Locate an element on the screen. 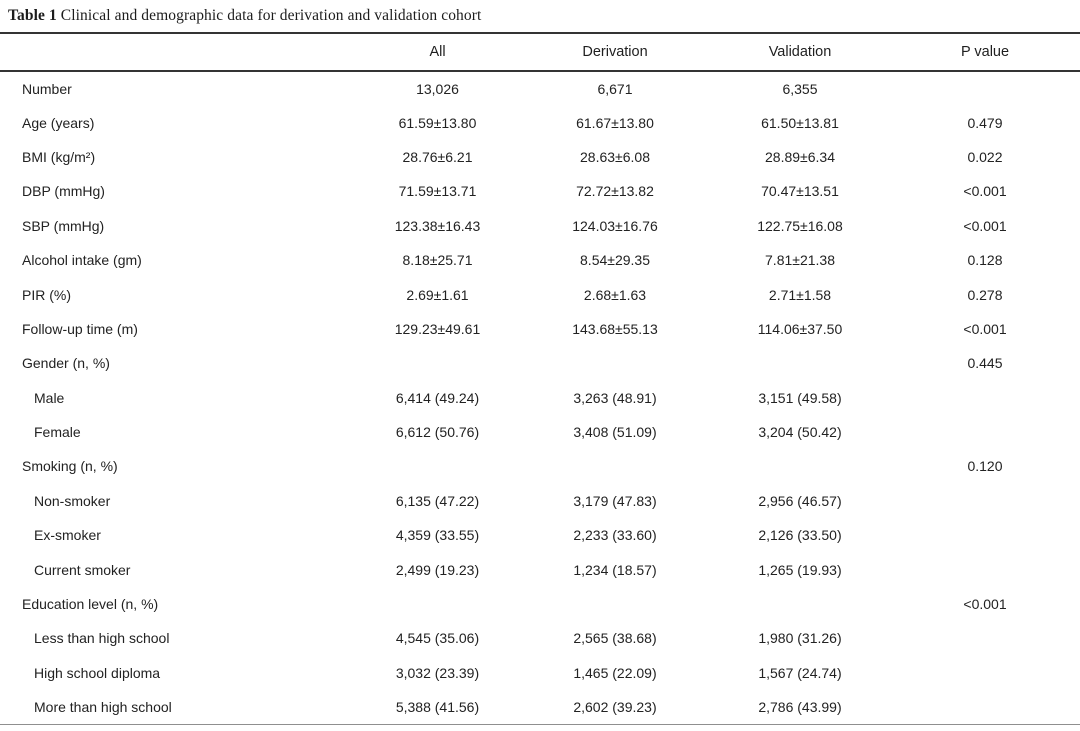  cell-derivation: 3,408 (51.09) is located at coordinates (615, 432).